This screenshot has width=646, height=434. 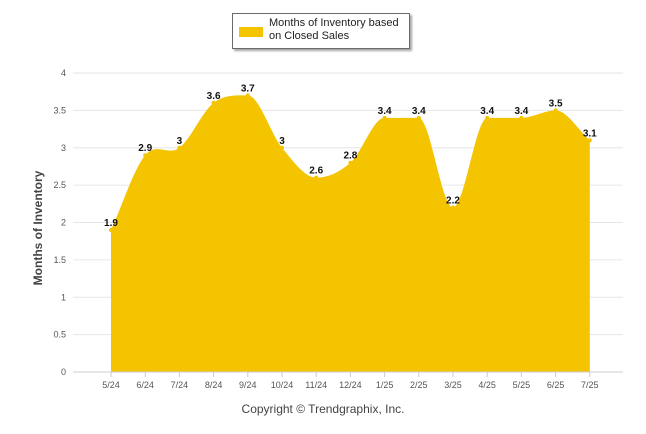 I want to click on x-tick-label: 5/24, so click(x=111, y=385).